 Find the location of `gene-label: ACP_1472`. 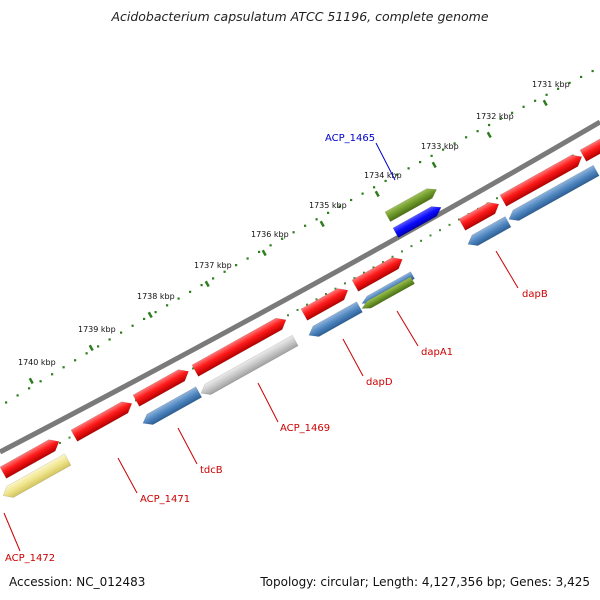

gene-label: ACP_1472 is located at coordinates (30, 558).